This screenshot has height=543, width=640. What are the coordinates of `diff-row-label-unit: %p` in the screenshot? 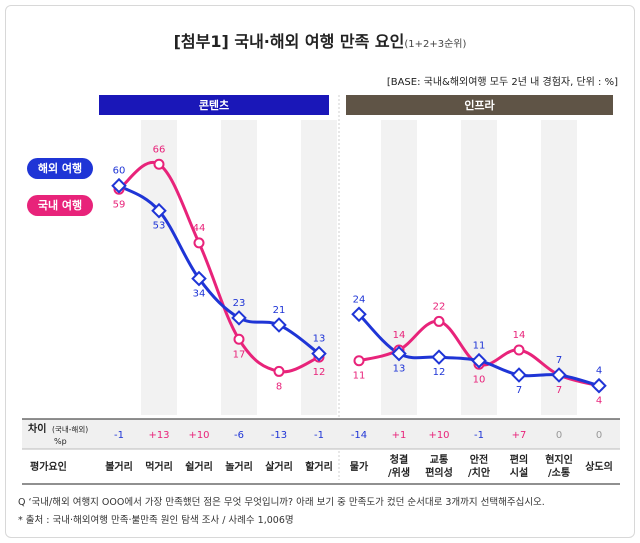 It's located at (60, 441).